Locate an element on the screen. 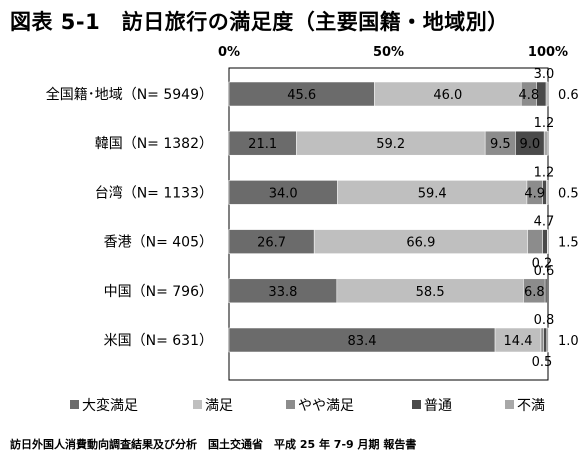  data-label: 21.1 is located at coordinates (262, 144).